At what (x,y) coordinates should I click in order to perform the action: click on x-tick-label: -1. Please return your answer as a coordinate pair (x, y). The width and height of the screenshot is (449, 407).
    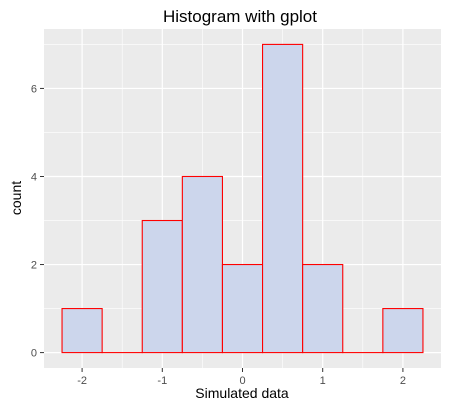
    Looking at the image, I should click on (162, 381).